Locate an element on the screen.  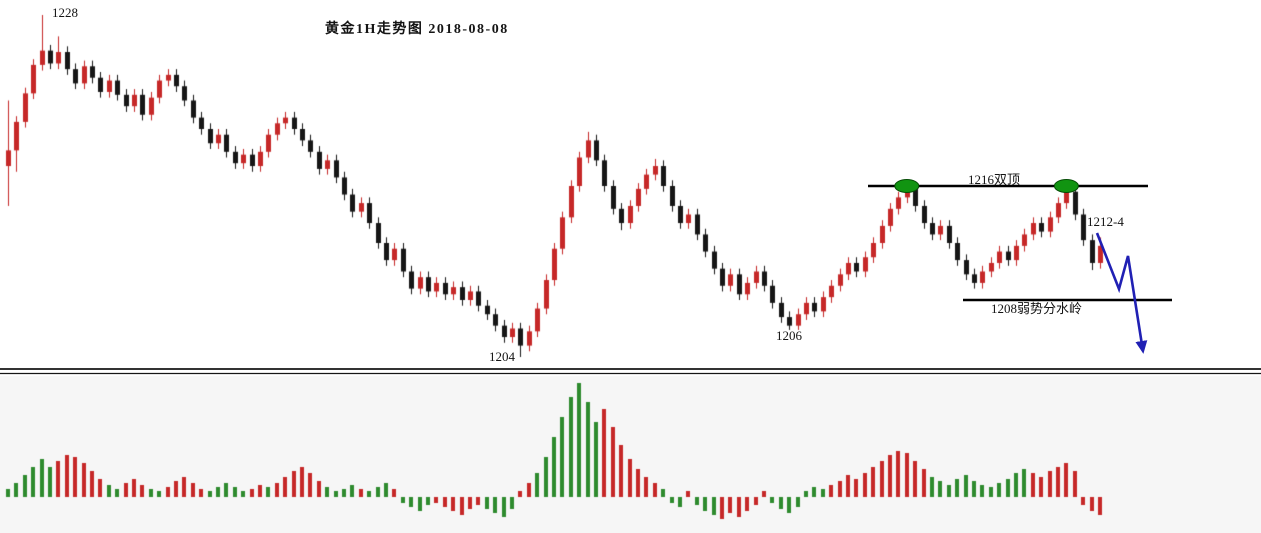
watershed-label: 1208弱势分水岭 is located at coordinates (1037, 308).